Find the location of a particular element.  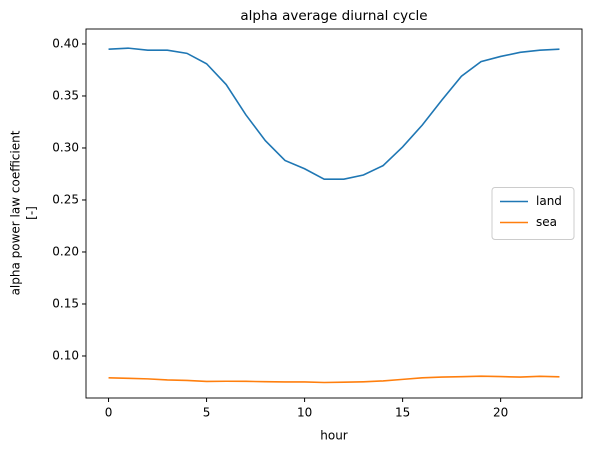

legend: land sea is located at coordinates (533, 213).